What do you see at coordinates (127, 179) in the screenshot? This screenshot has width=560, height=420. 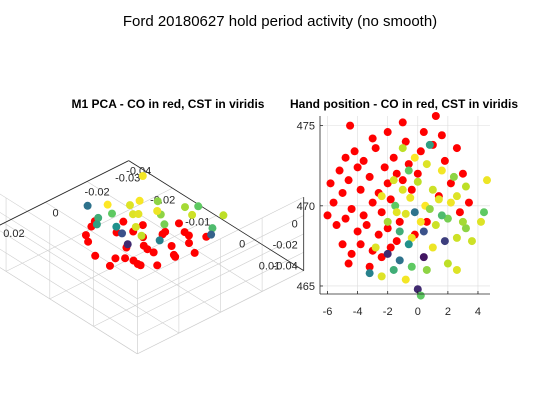 I see `y-tick-label: -0.03` at bounding box center [127, 179].